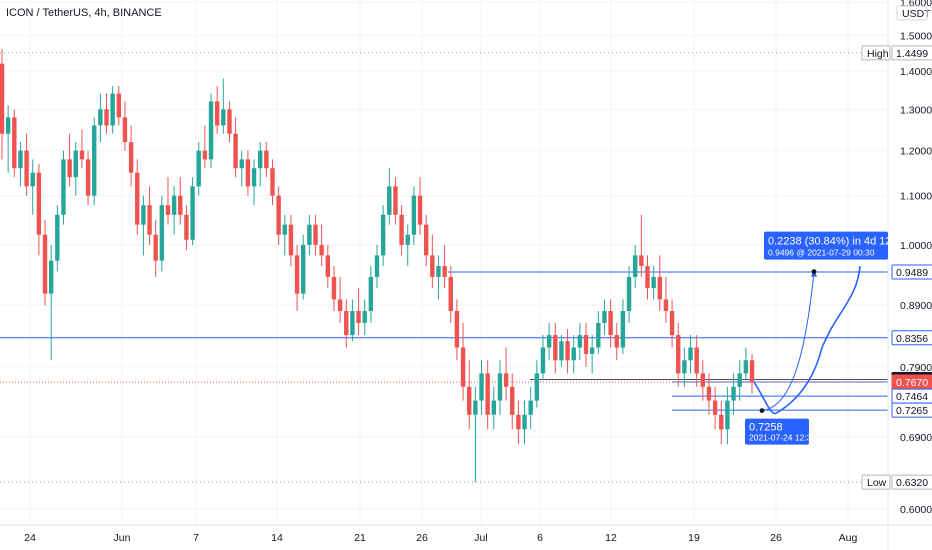  I want to click on low-point-marker, so click(762, 411).